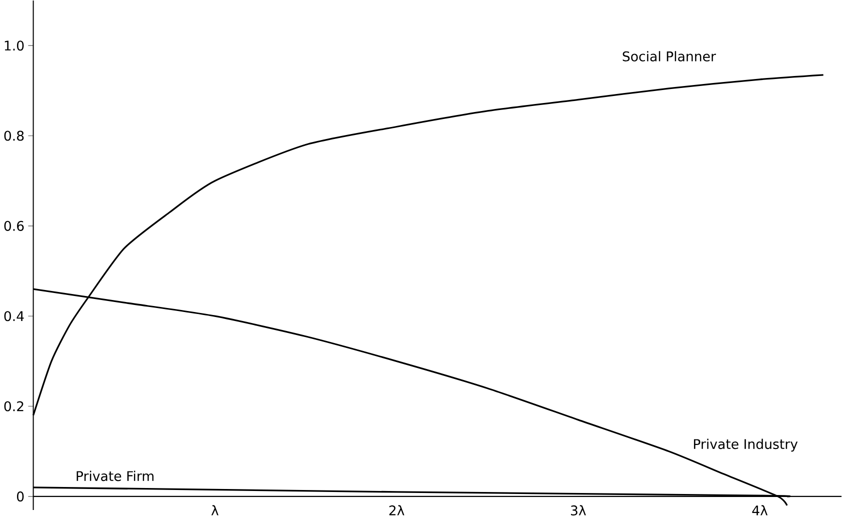 The image size is (842, 519). Describe the element at coordinates (14, 226) in the screenshot. I see `y-tick-label: 0.6` at that location.